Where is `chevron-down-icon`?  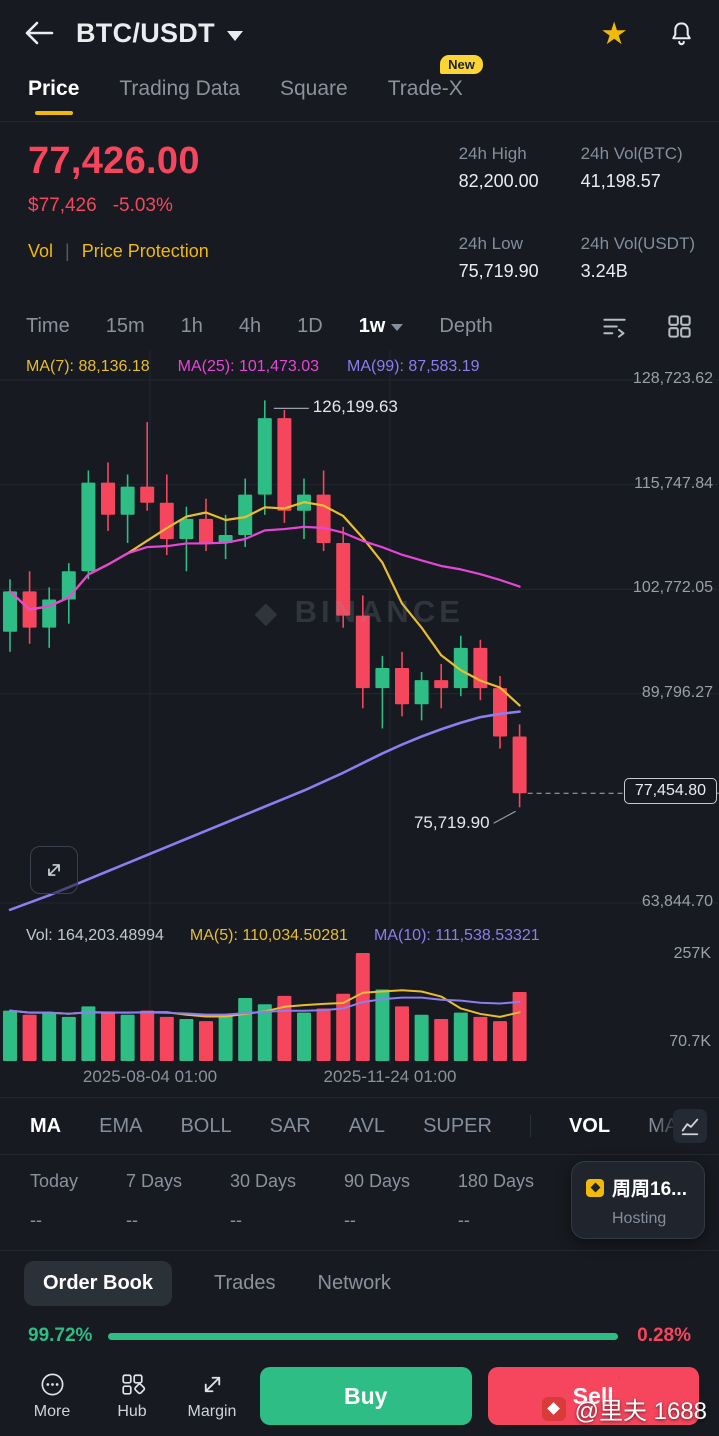
chevron-down-icon is located at coordinates (397, 327).